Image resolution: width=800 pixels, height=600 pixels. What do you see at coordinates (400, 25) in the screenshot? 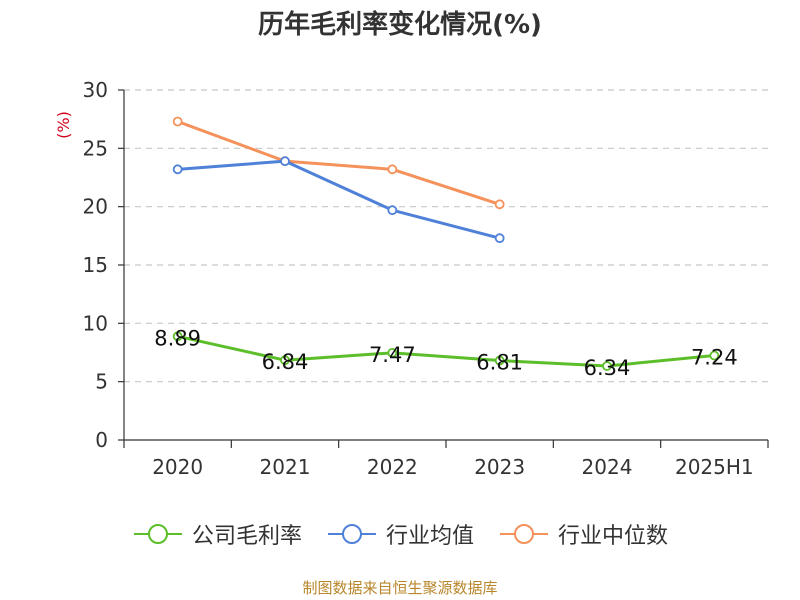
I see `chart-title: 历年毛利率变化情况(%)` at bounding box center [400, 25].